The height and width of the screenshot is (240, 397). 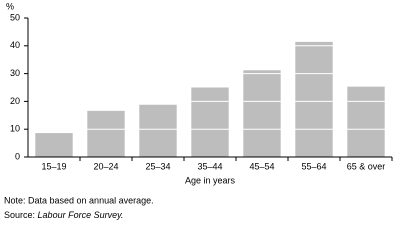 I want to click on source-text: Labour Force Survey., so click(x=81, y=215).